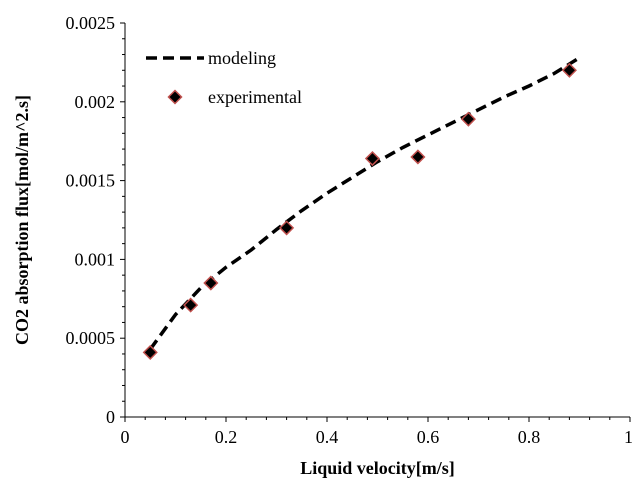 This screenshot has width=633, height=479. Describe the element at coordinates (110, 417) in the screenshot. I see `y-tick-label: 0` at that location.